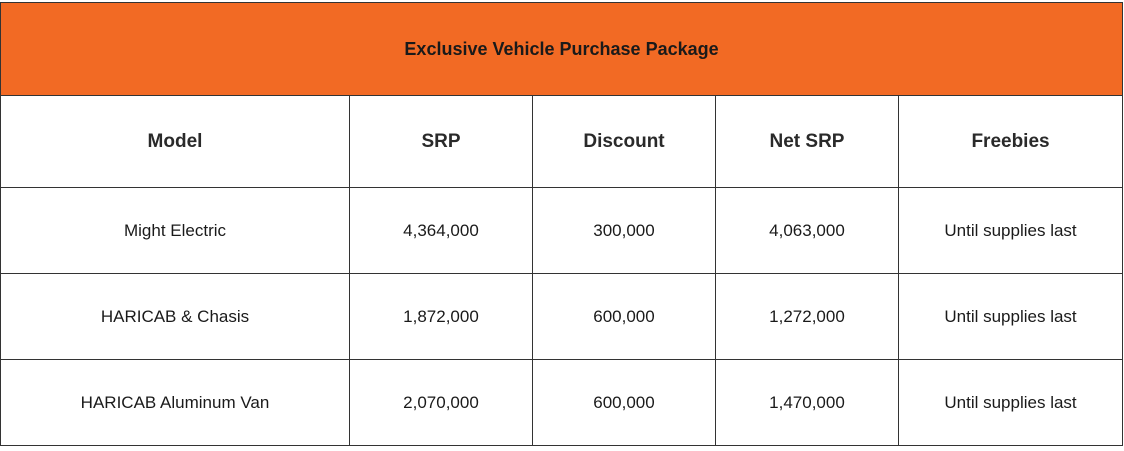 This screenshot has height=451, width=1124. What do you see at coordinates (624, 141) in the screenshot?
I see `column-header-discount: Discount` at bounding box center [624, 141].